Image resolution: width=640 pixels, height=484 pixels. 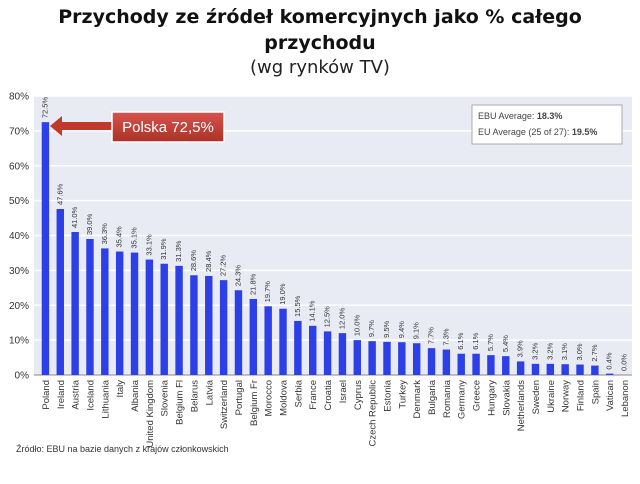 What do you see at coordinates (416, 330) in the screenshot?
I see `value-label: 9.1%` at bounding box center [416, 330].